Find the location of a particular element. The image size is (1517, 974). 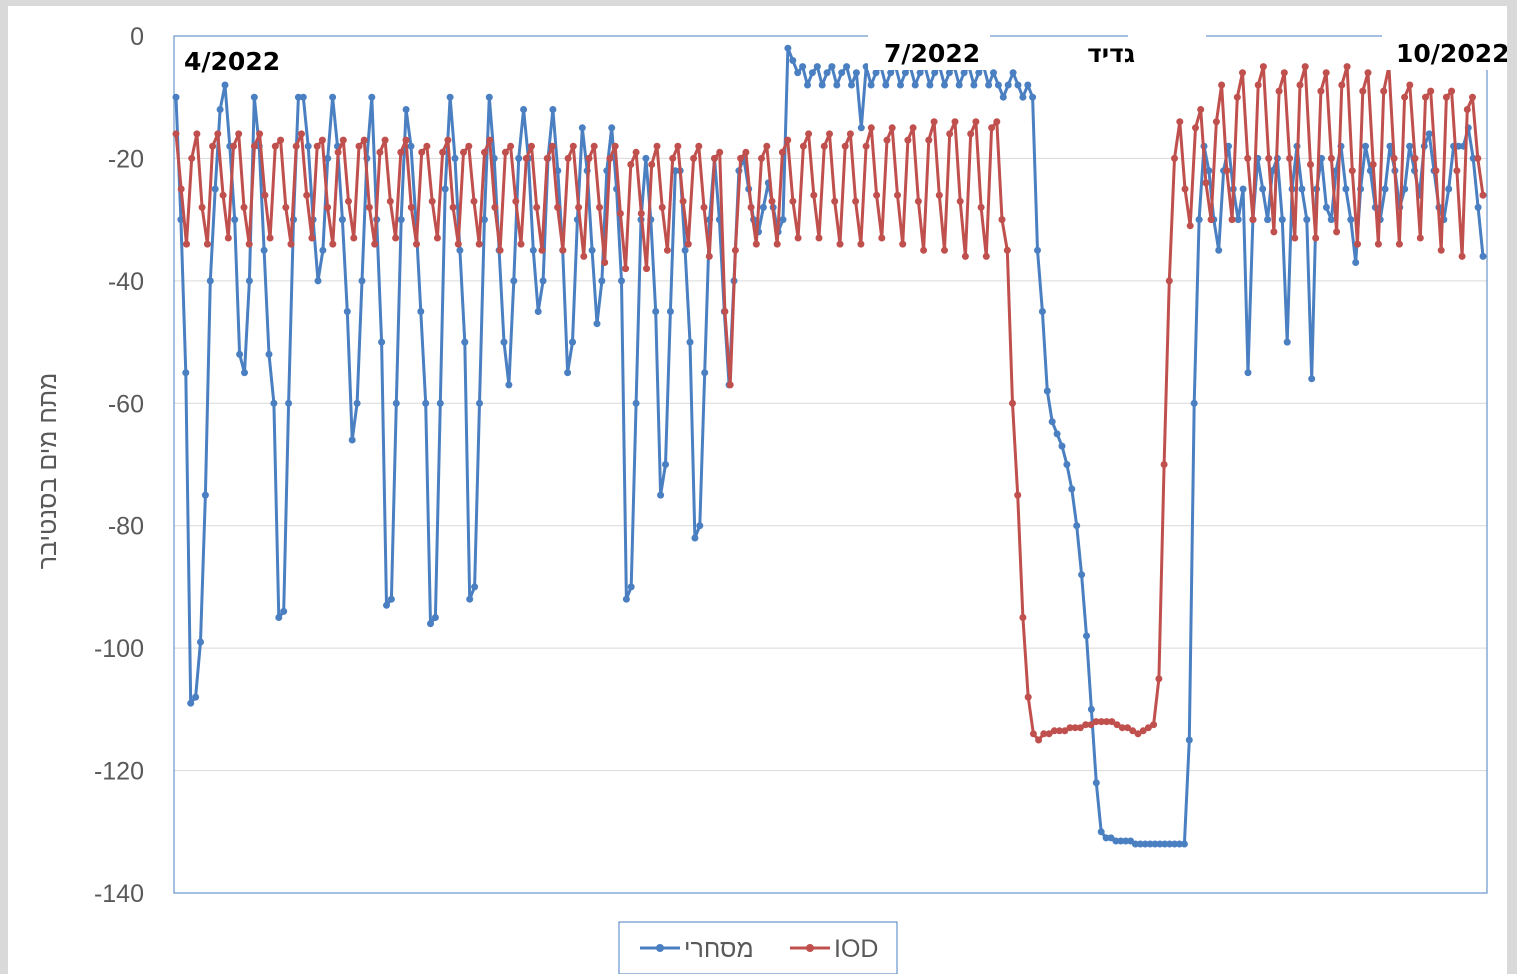

legend-item-commercial: מסחרי is located at coordinates (697, 949).